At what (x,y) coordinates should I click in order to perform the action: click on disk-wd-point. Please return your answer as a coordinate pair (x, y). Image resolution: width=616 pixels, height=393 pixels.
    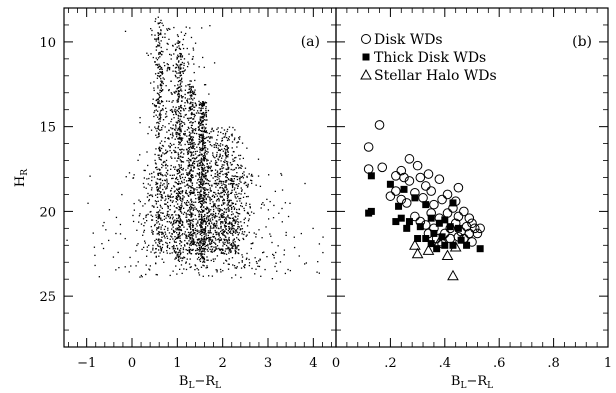
    Looking at the image, I should click on (404, 177).